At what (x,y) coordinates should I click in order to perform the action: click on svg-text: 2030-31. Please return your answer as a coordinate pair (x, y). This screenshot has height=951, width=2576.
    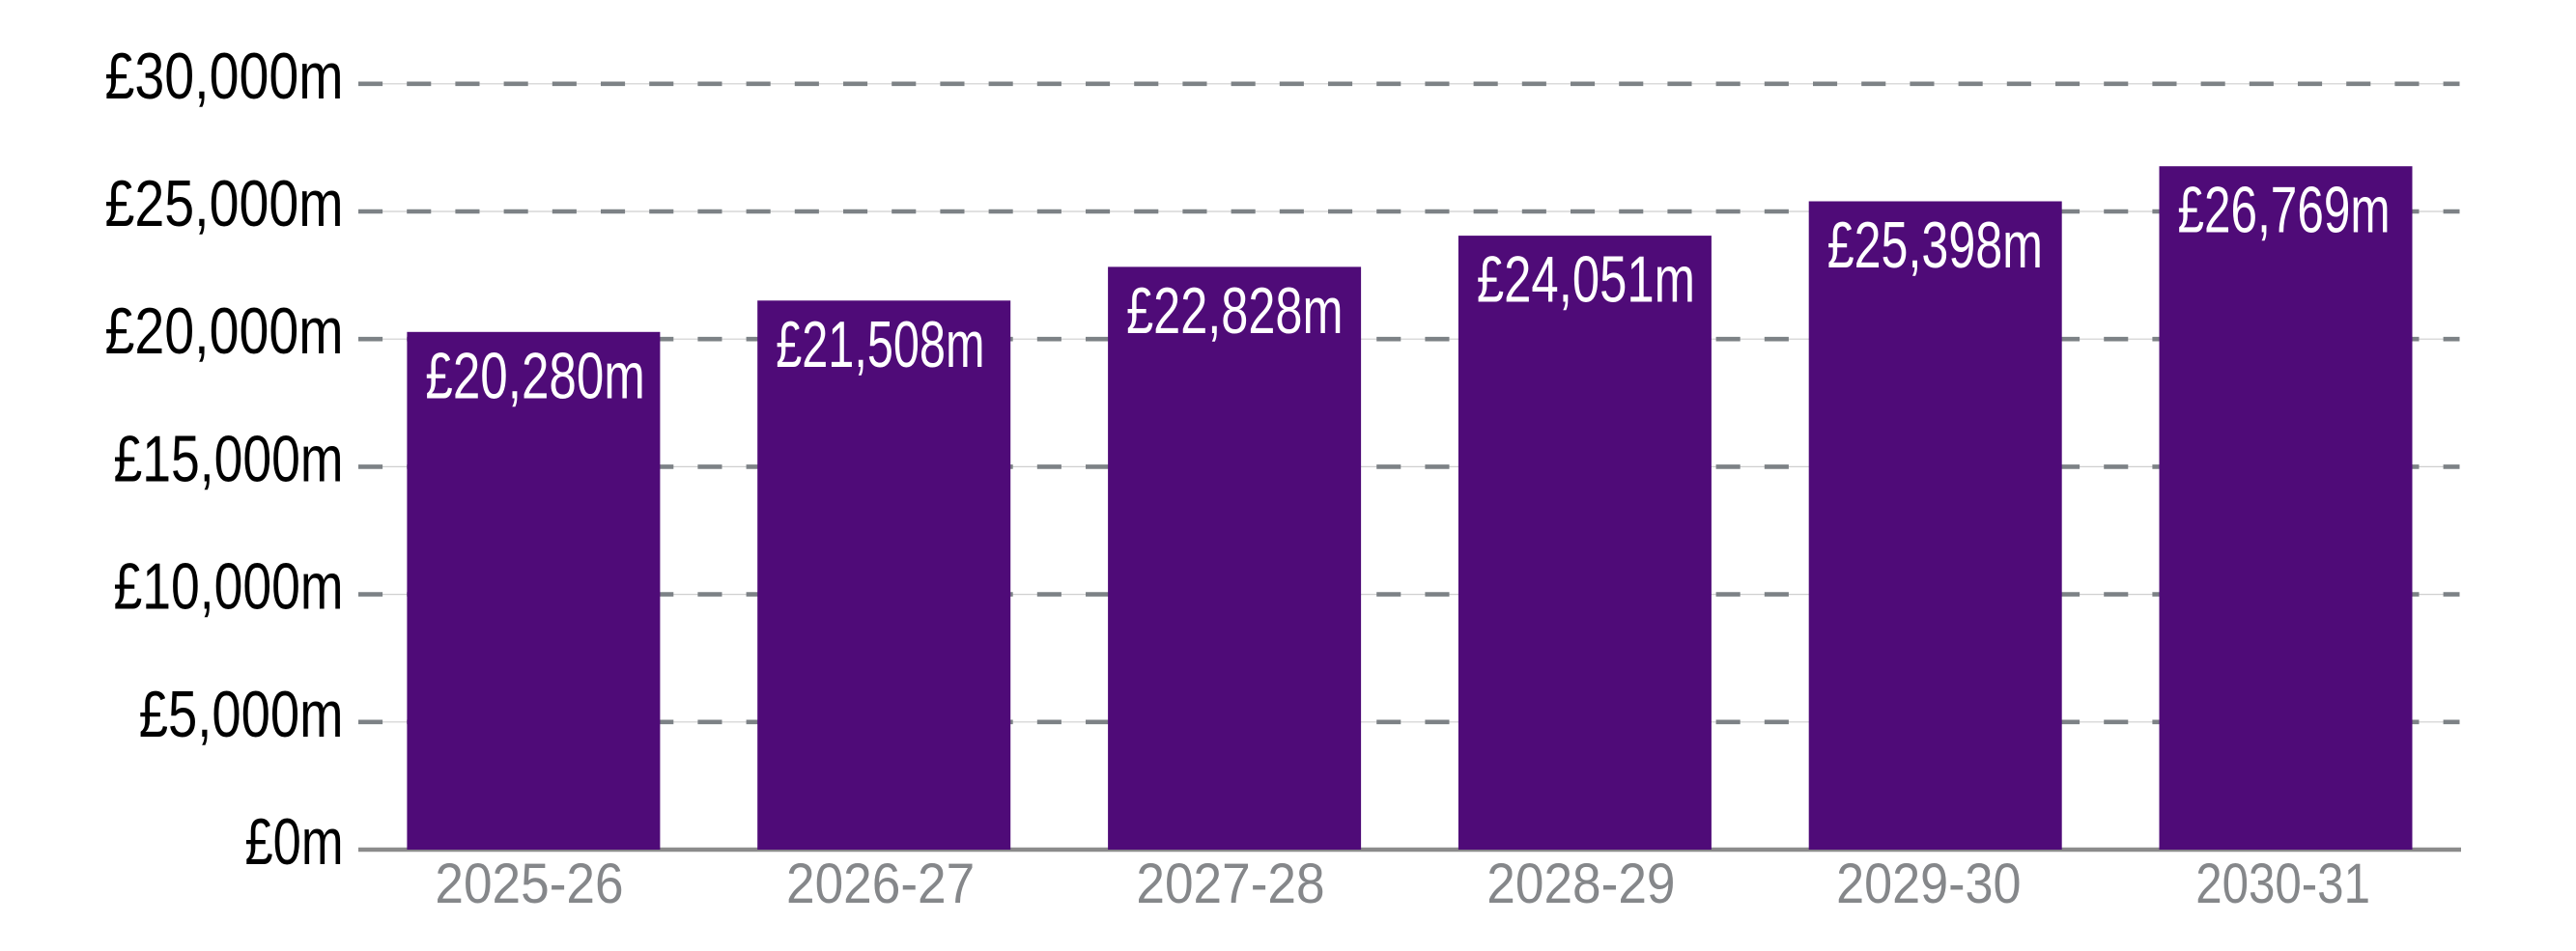
    Looking at the image, I should click on (2282, 884).